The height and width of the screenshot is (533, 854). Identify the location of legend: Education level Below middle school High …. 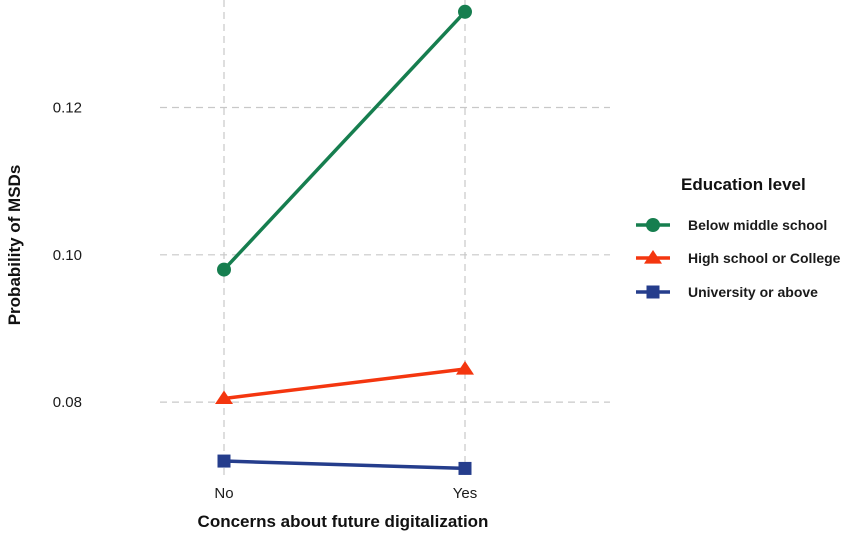
(738, 237).